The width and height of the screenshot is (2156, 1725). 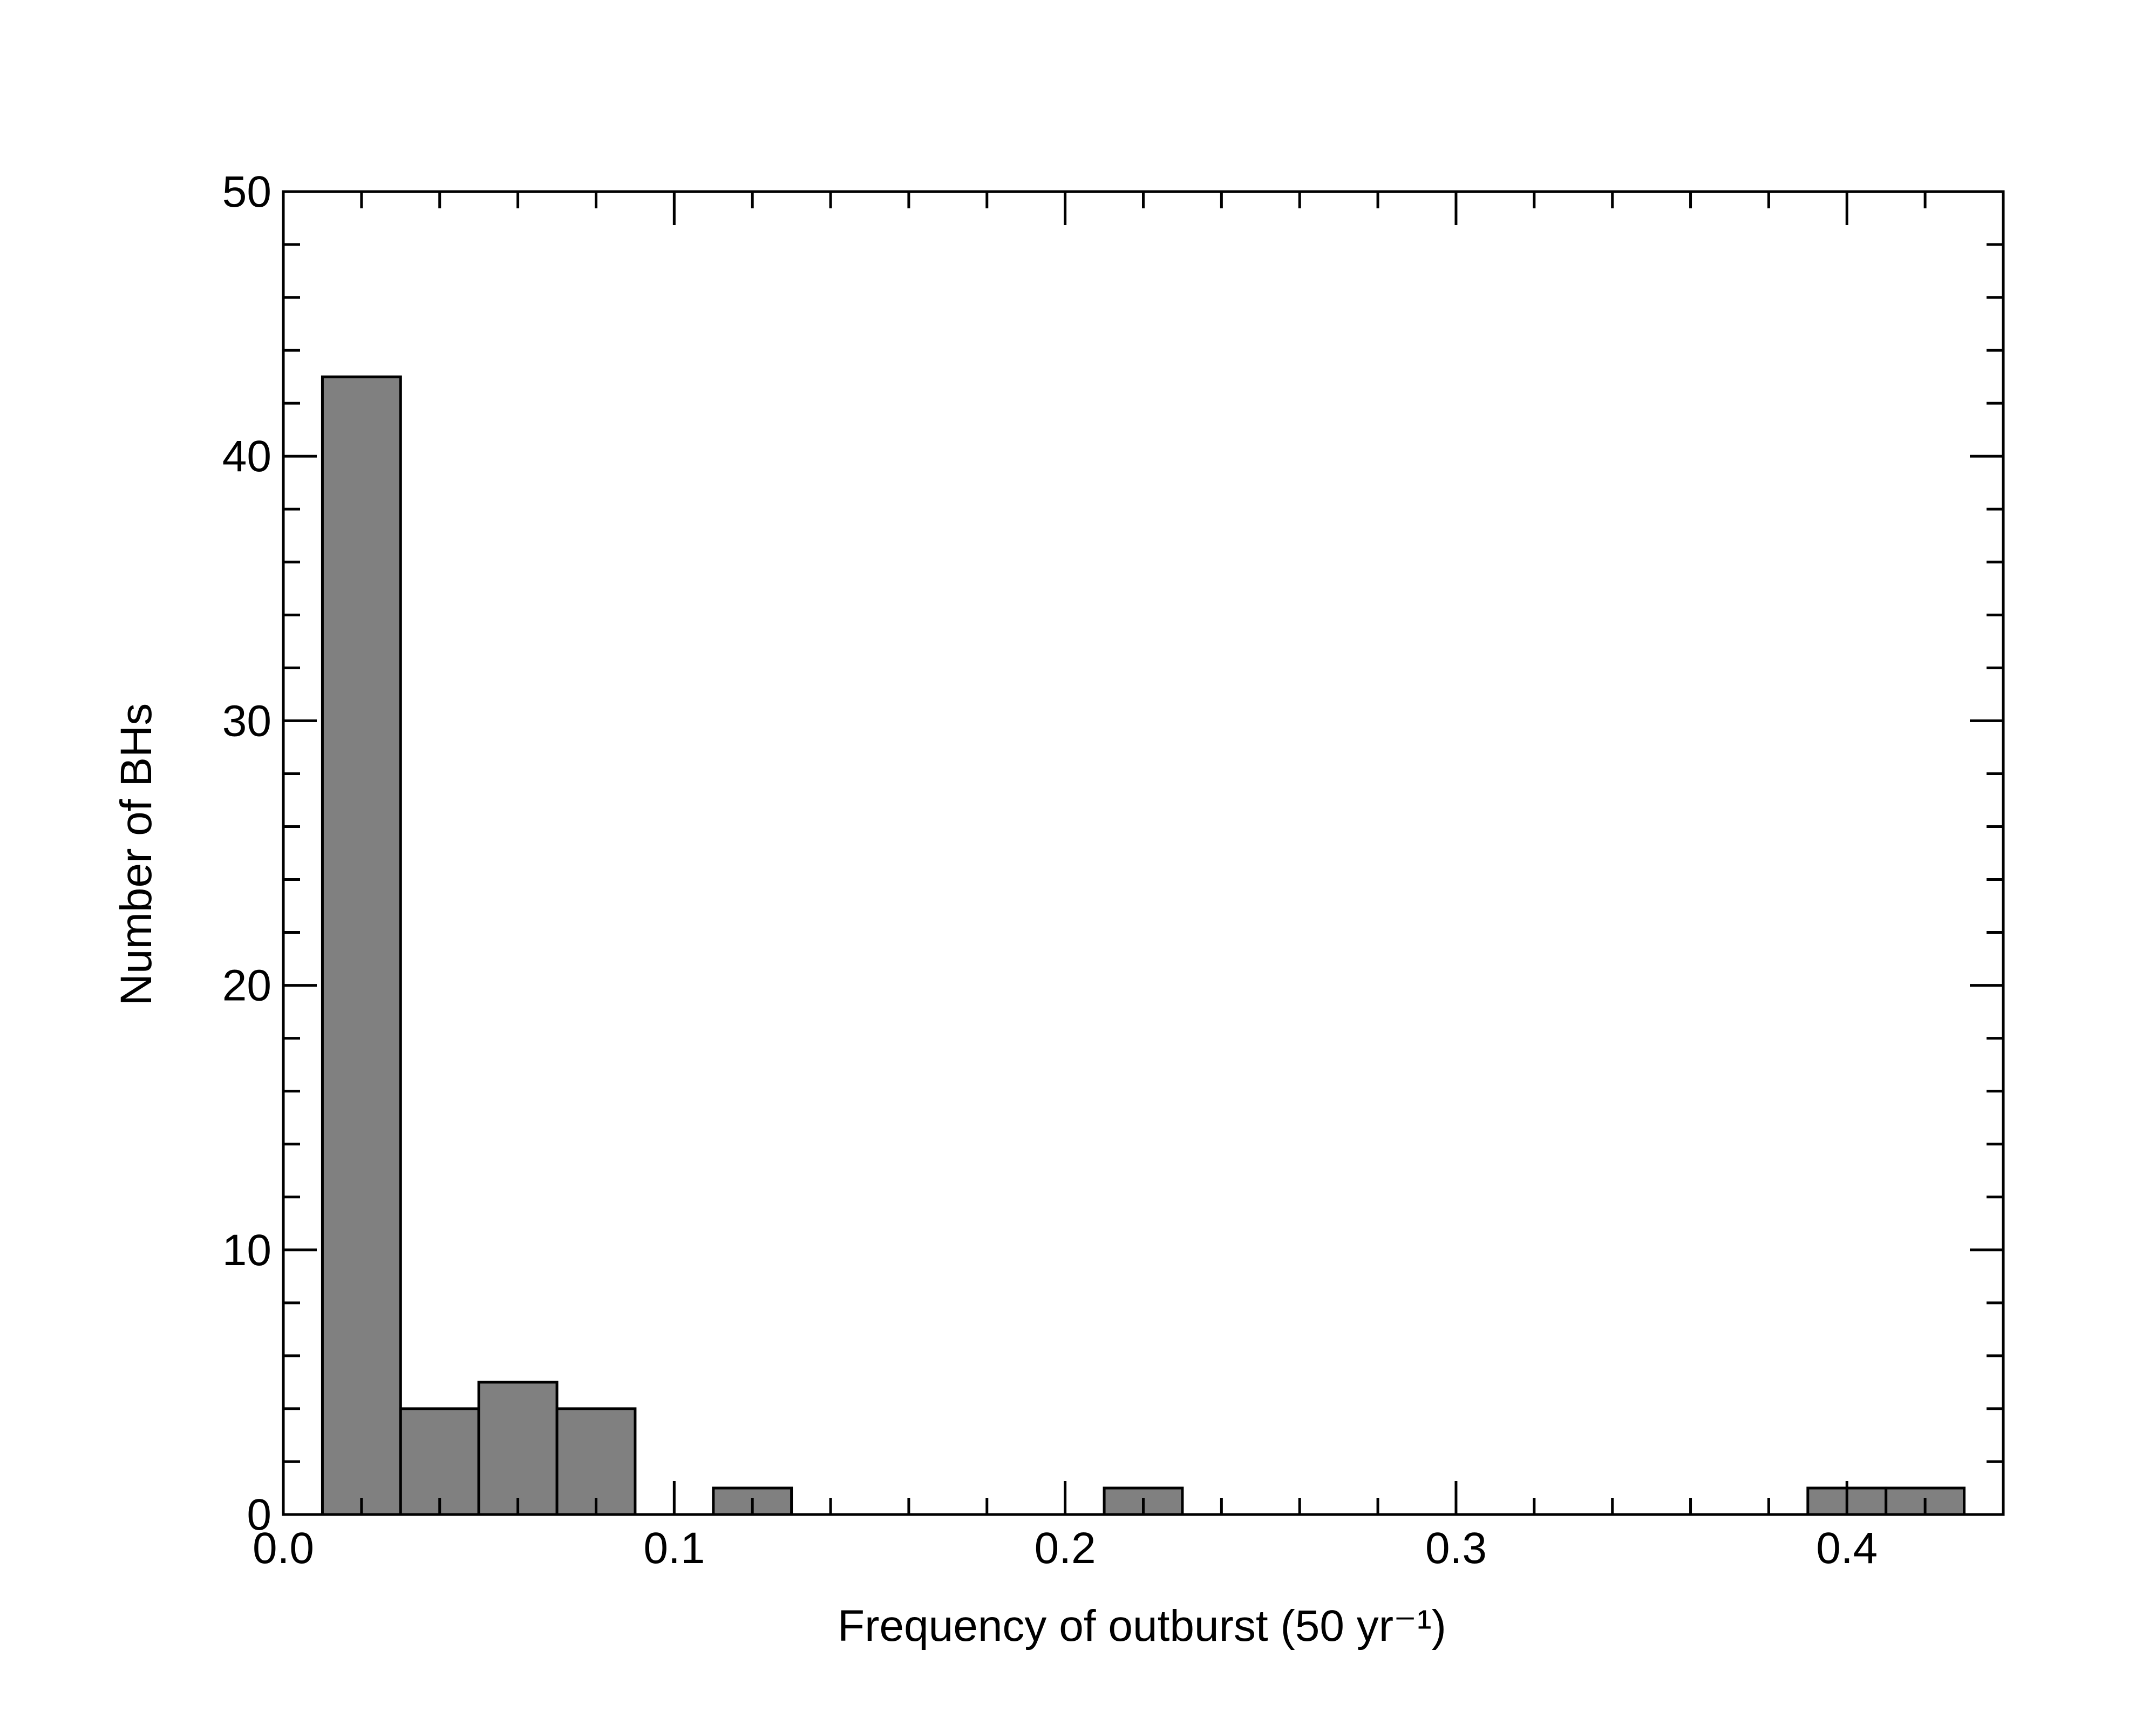 What do you see at coordinates (283, 1548) in the screenshot?
I see `x-tick-label: 0.0` at bounding box center [283, 1548].